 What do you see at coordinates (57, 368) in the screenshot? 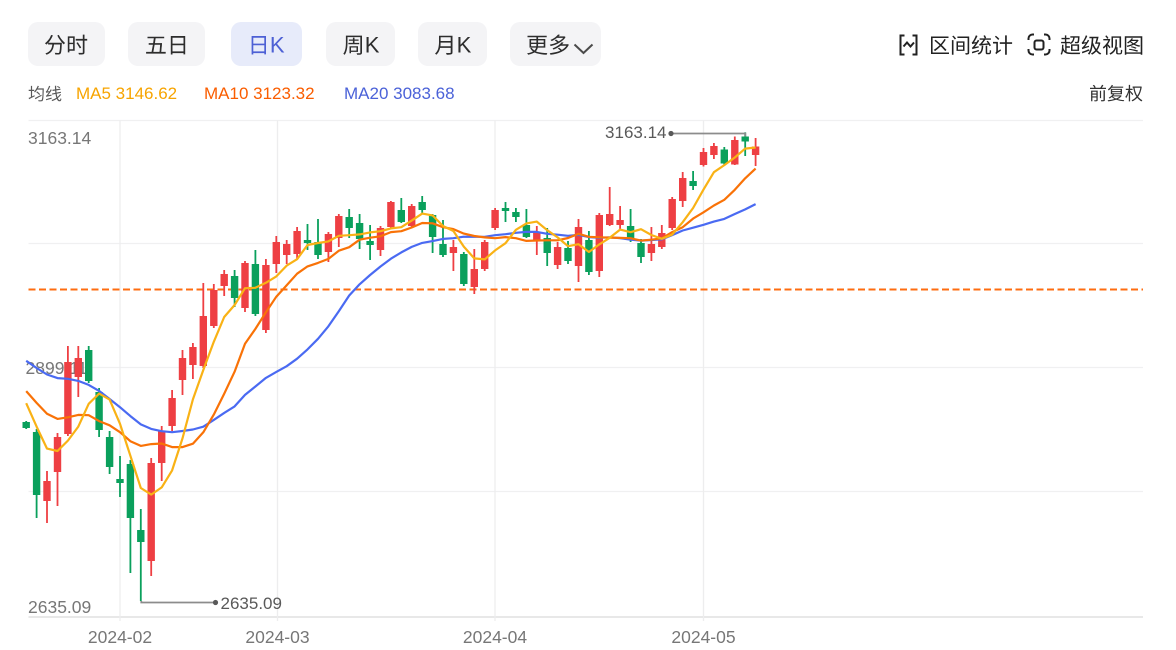
I see `svg-text: 2899.11` at bounding box center [57, 368].